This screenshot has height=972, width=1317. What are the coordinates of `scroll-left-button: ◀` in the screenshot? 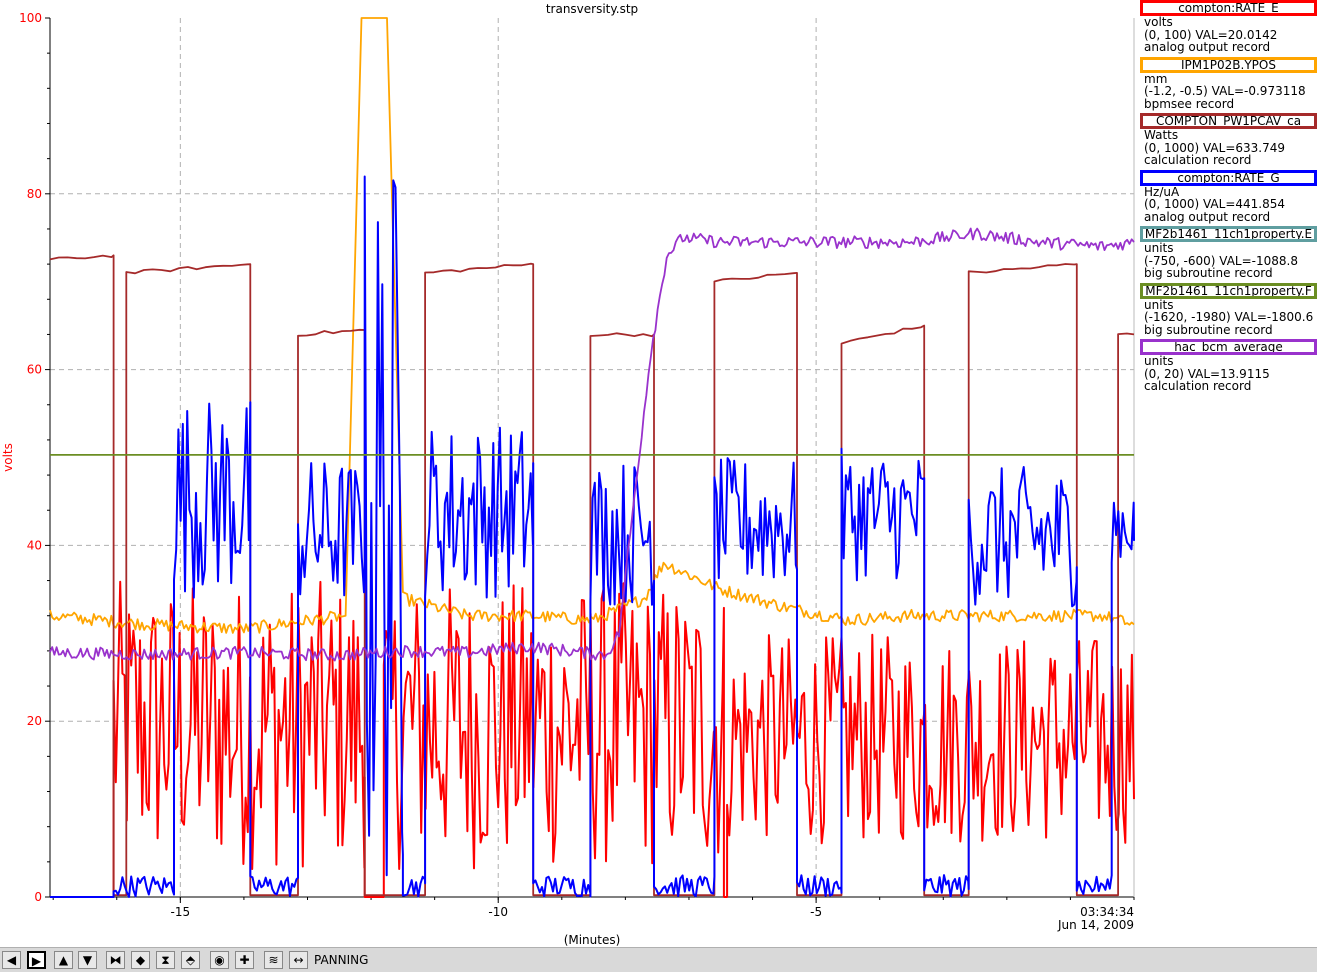 It's located at (11, 960).